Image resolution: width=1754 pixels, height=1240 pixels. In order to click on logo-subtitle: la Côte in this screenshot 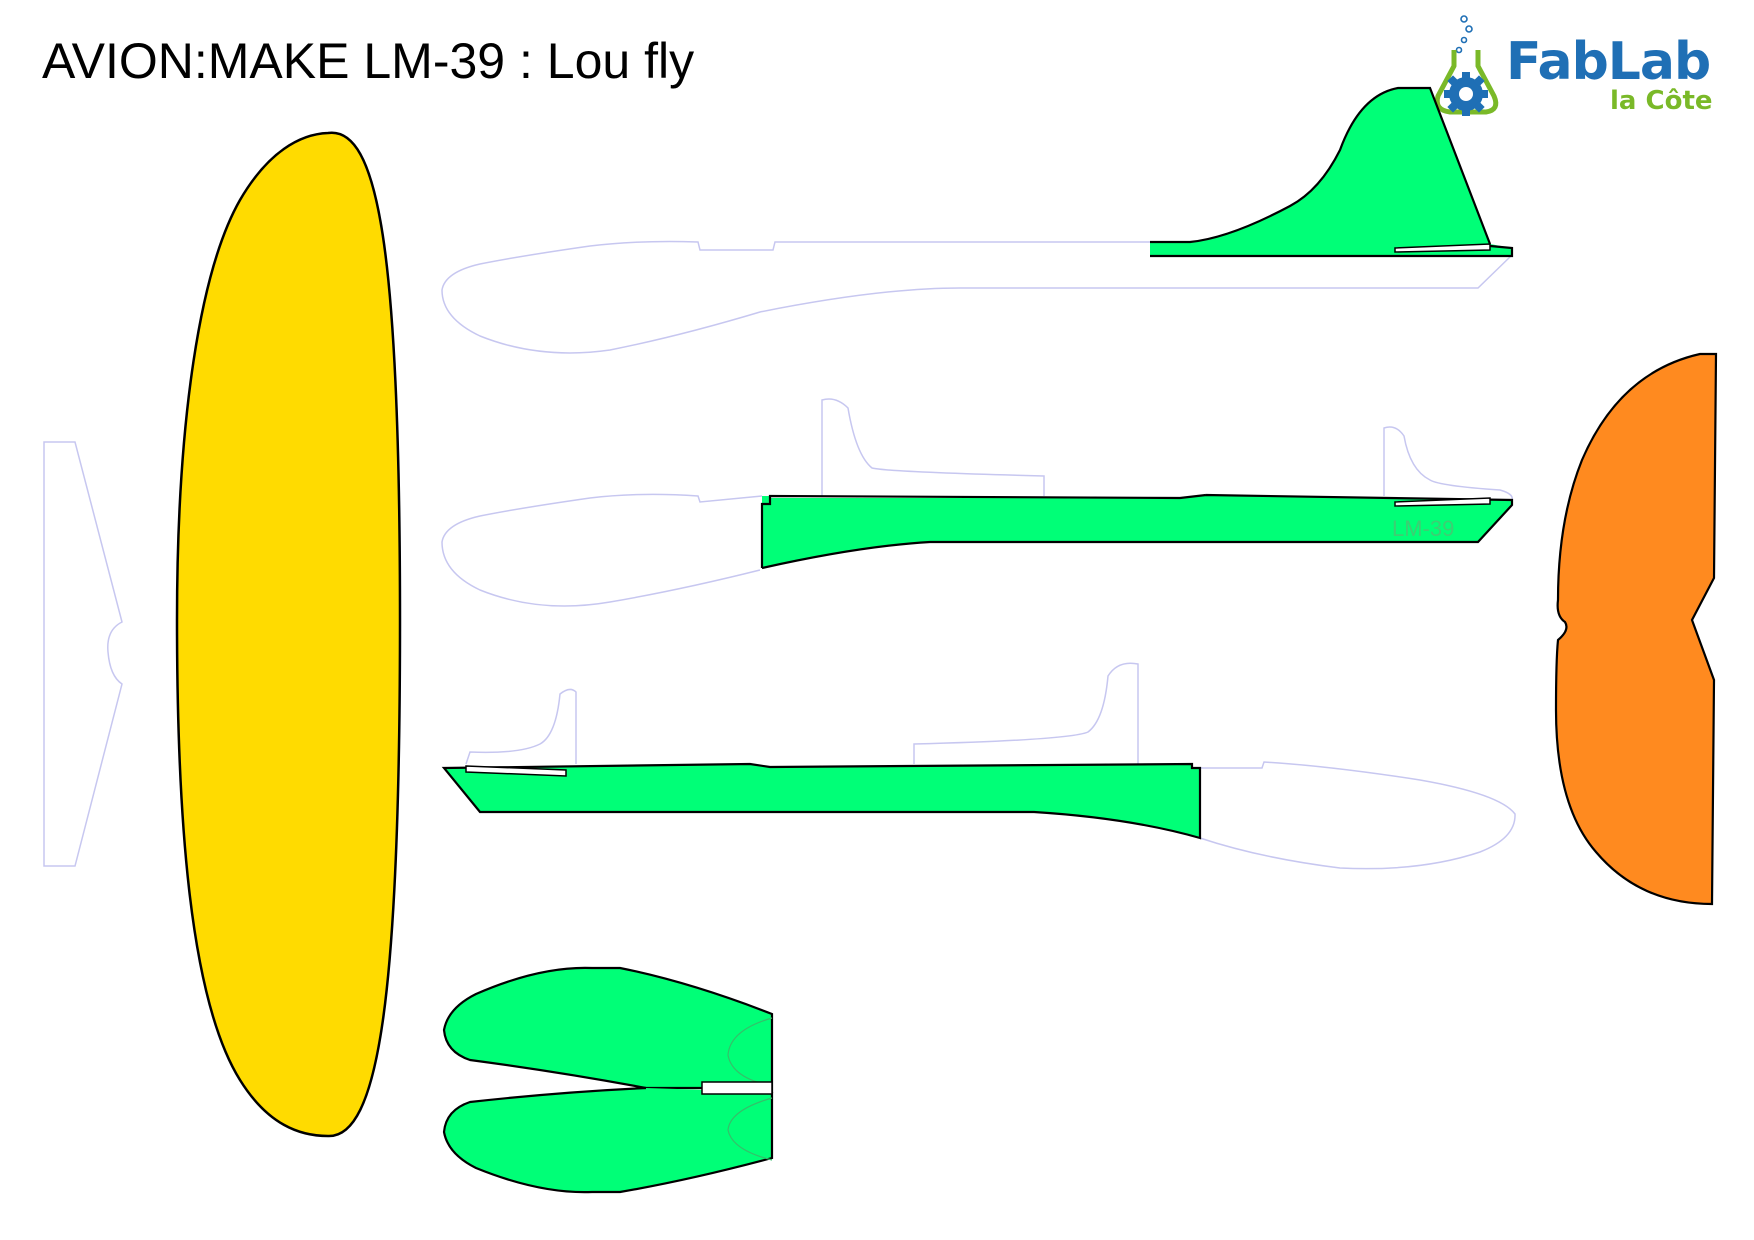, I will do `click(1661, 101)`.